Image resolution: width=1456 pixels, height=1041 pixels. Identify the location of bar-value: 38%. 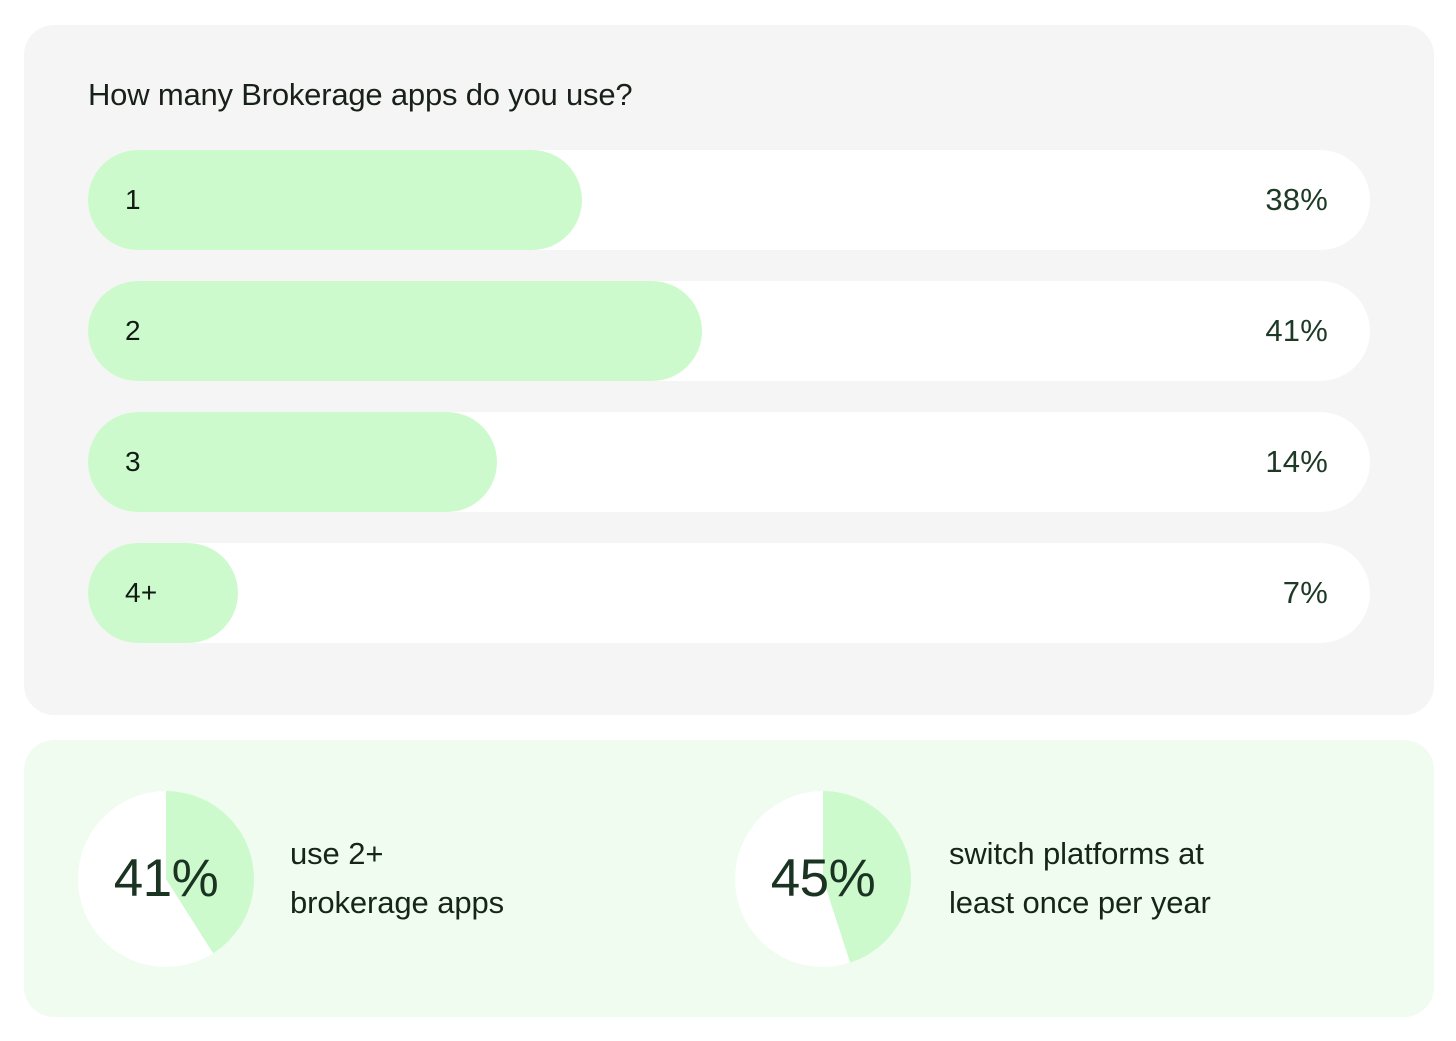
(1296, 199).